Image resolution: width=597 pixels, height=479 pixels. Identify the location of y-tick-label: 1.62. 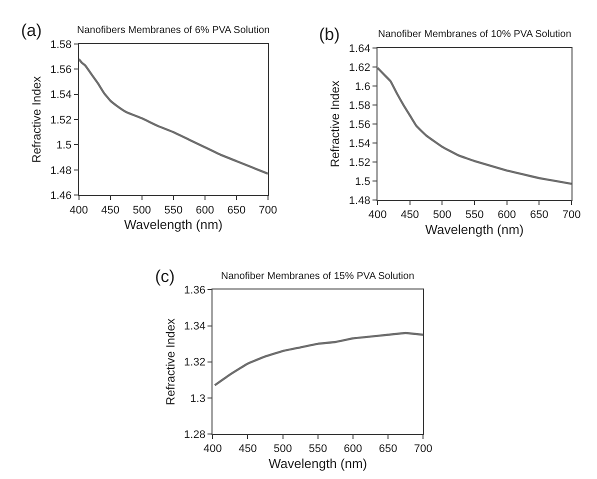
(359, 68).